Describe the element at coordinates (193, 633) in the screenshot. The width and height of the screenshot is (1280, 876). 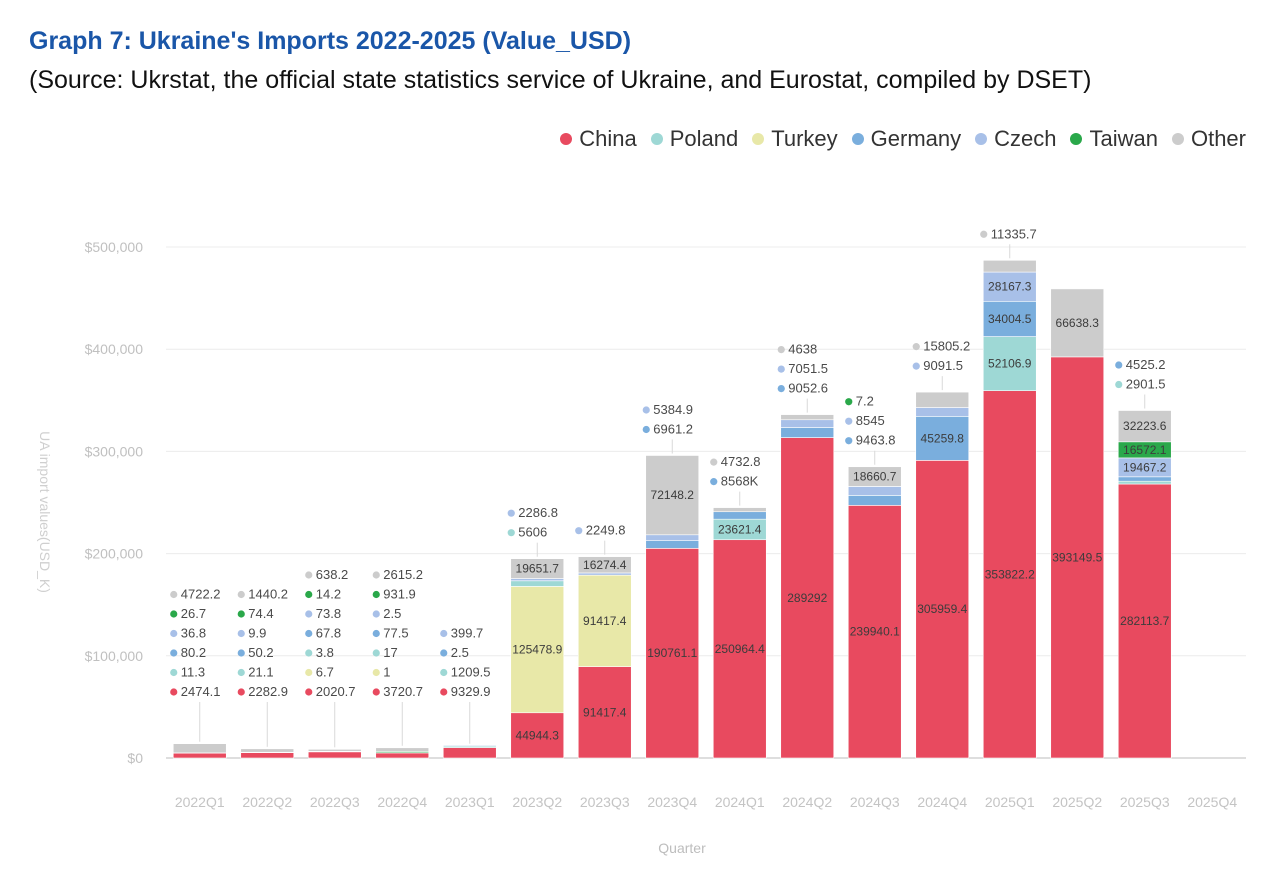
I see `callout-label: 36.8` at that location.